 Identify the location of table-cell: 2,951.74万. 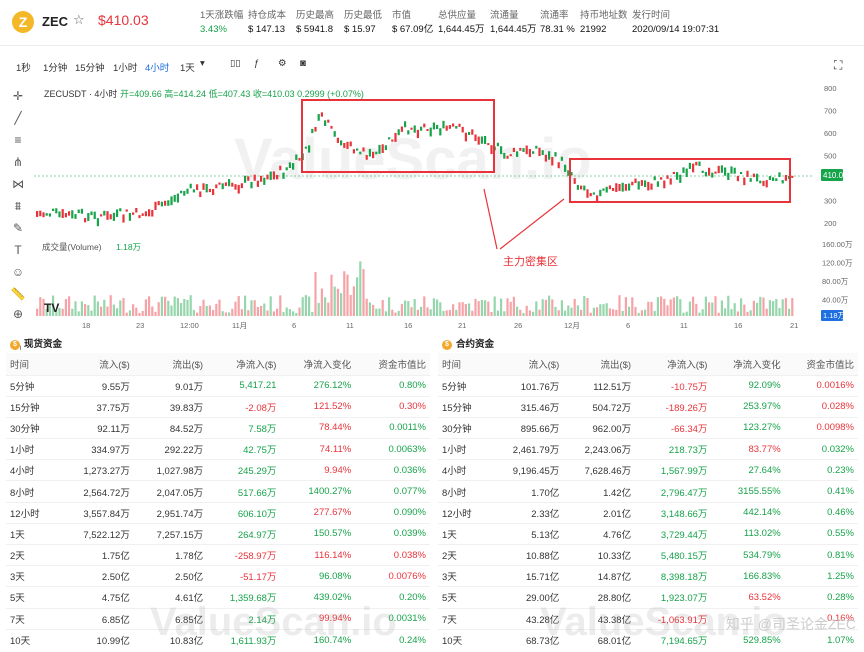
(170, 512).